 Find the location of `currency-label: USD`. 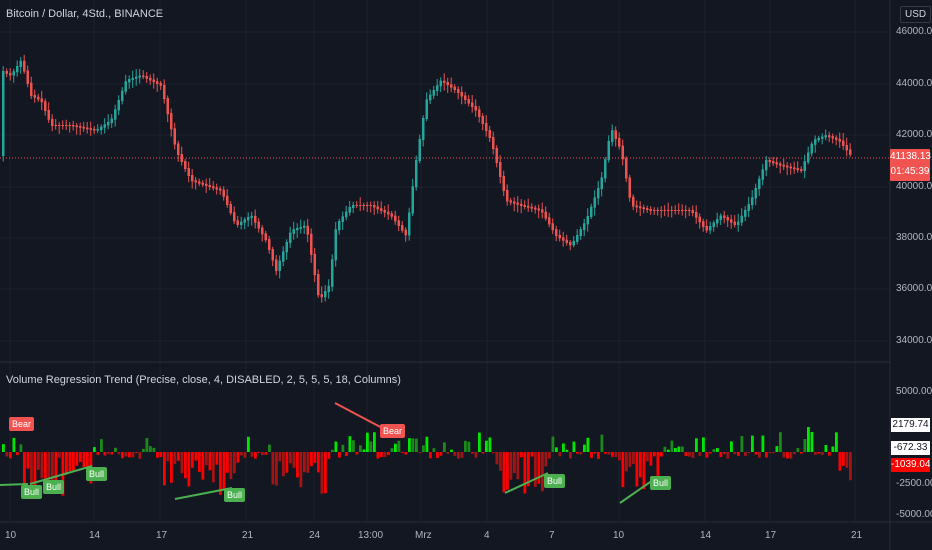

currency-label: USD is located at coordinates (916, 14).